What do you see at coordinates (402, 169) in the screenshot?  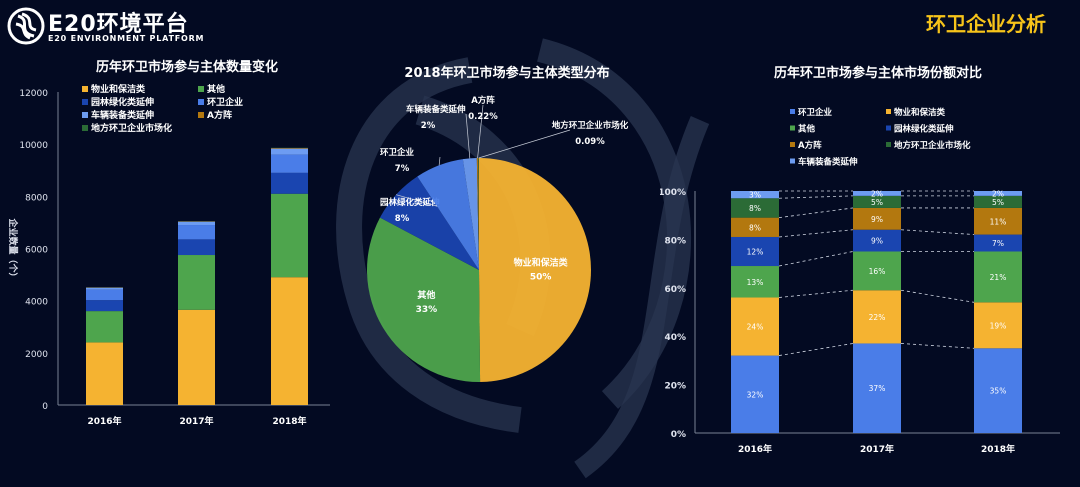 I see `slice-value: 7%` at bounding box center [402, 169].